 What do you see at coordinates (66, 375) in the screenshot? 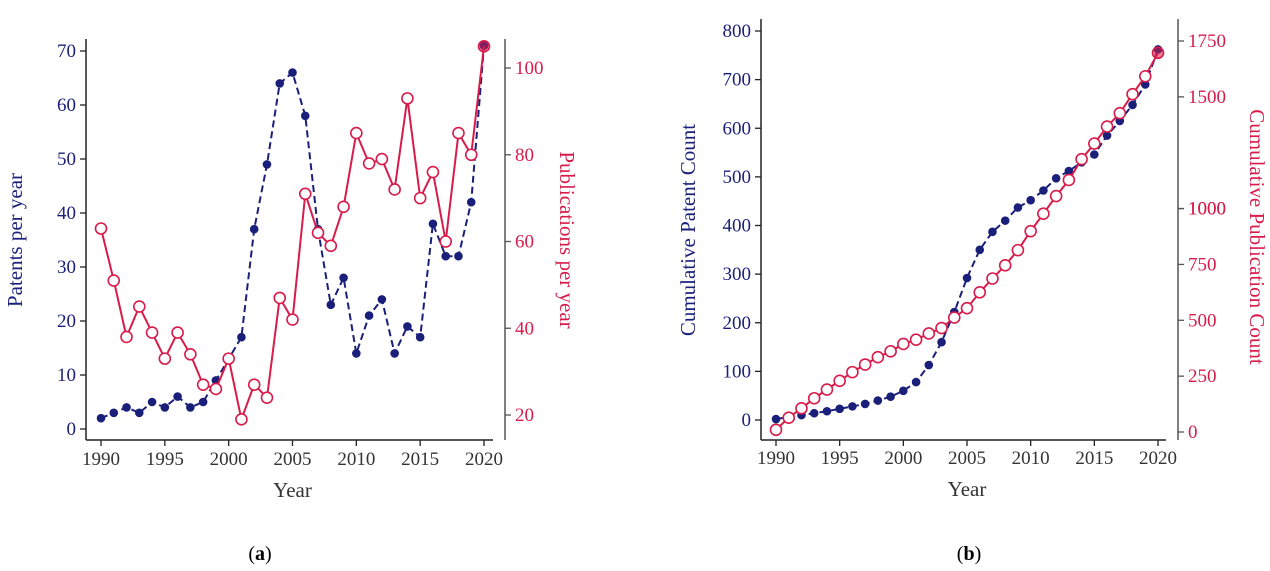
I see `left-tick-label: 10` at bounding box center [66, 375].